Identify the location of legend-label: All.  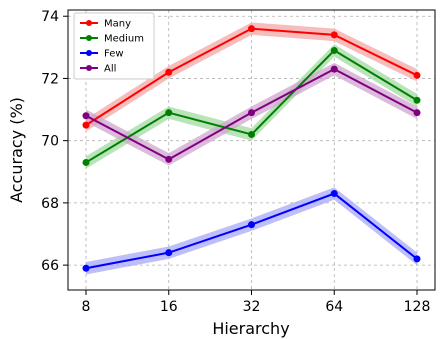
(110, 69).